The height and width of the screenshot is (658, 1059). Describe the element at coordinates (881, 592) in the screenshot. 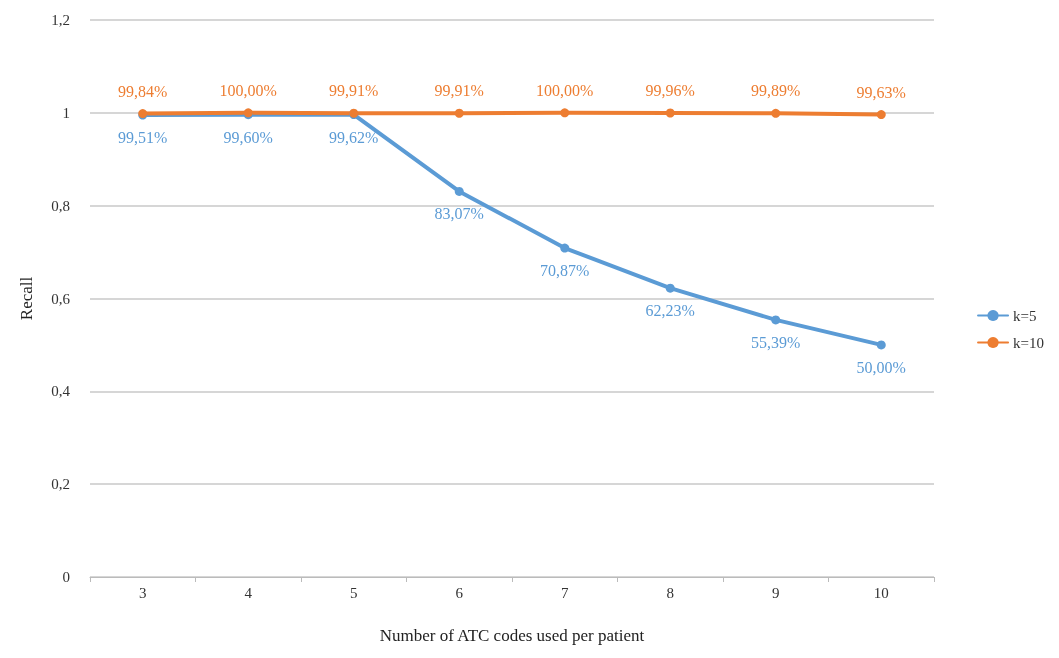

I see `x-tick-label: 10` at that location.